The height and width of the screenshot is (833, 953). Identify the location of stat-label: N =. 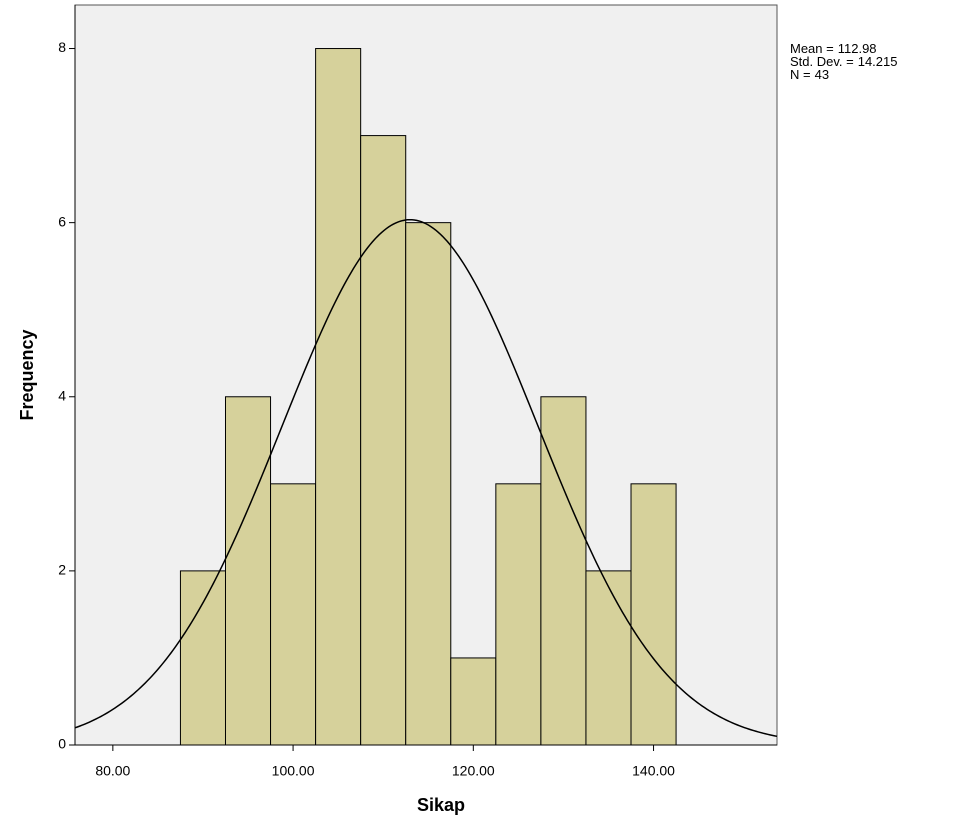
(800, 74).